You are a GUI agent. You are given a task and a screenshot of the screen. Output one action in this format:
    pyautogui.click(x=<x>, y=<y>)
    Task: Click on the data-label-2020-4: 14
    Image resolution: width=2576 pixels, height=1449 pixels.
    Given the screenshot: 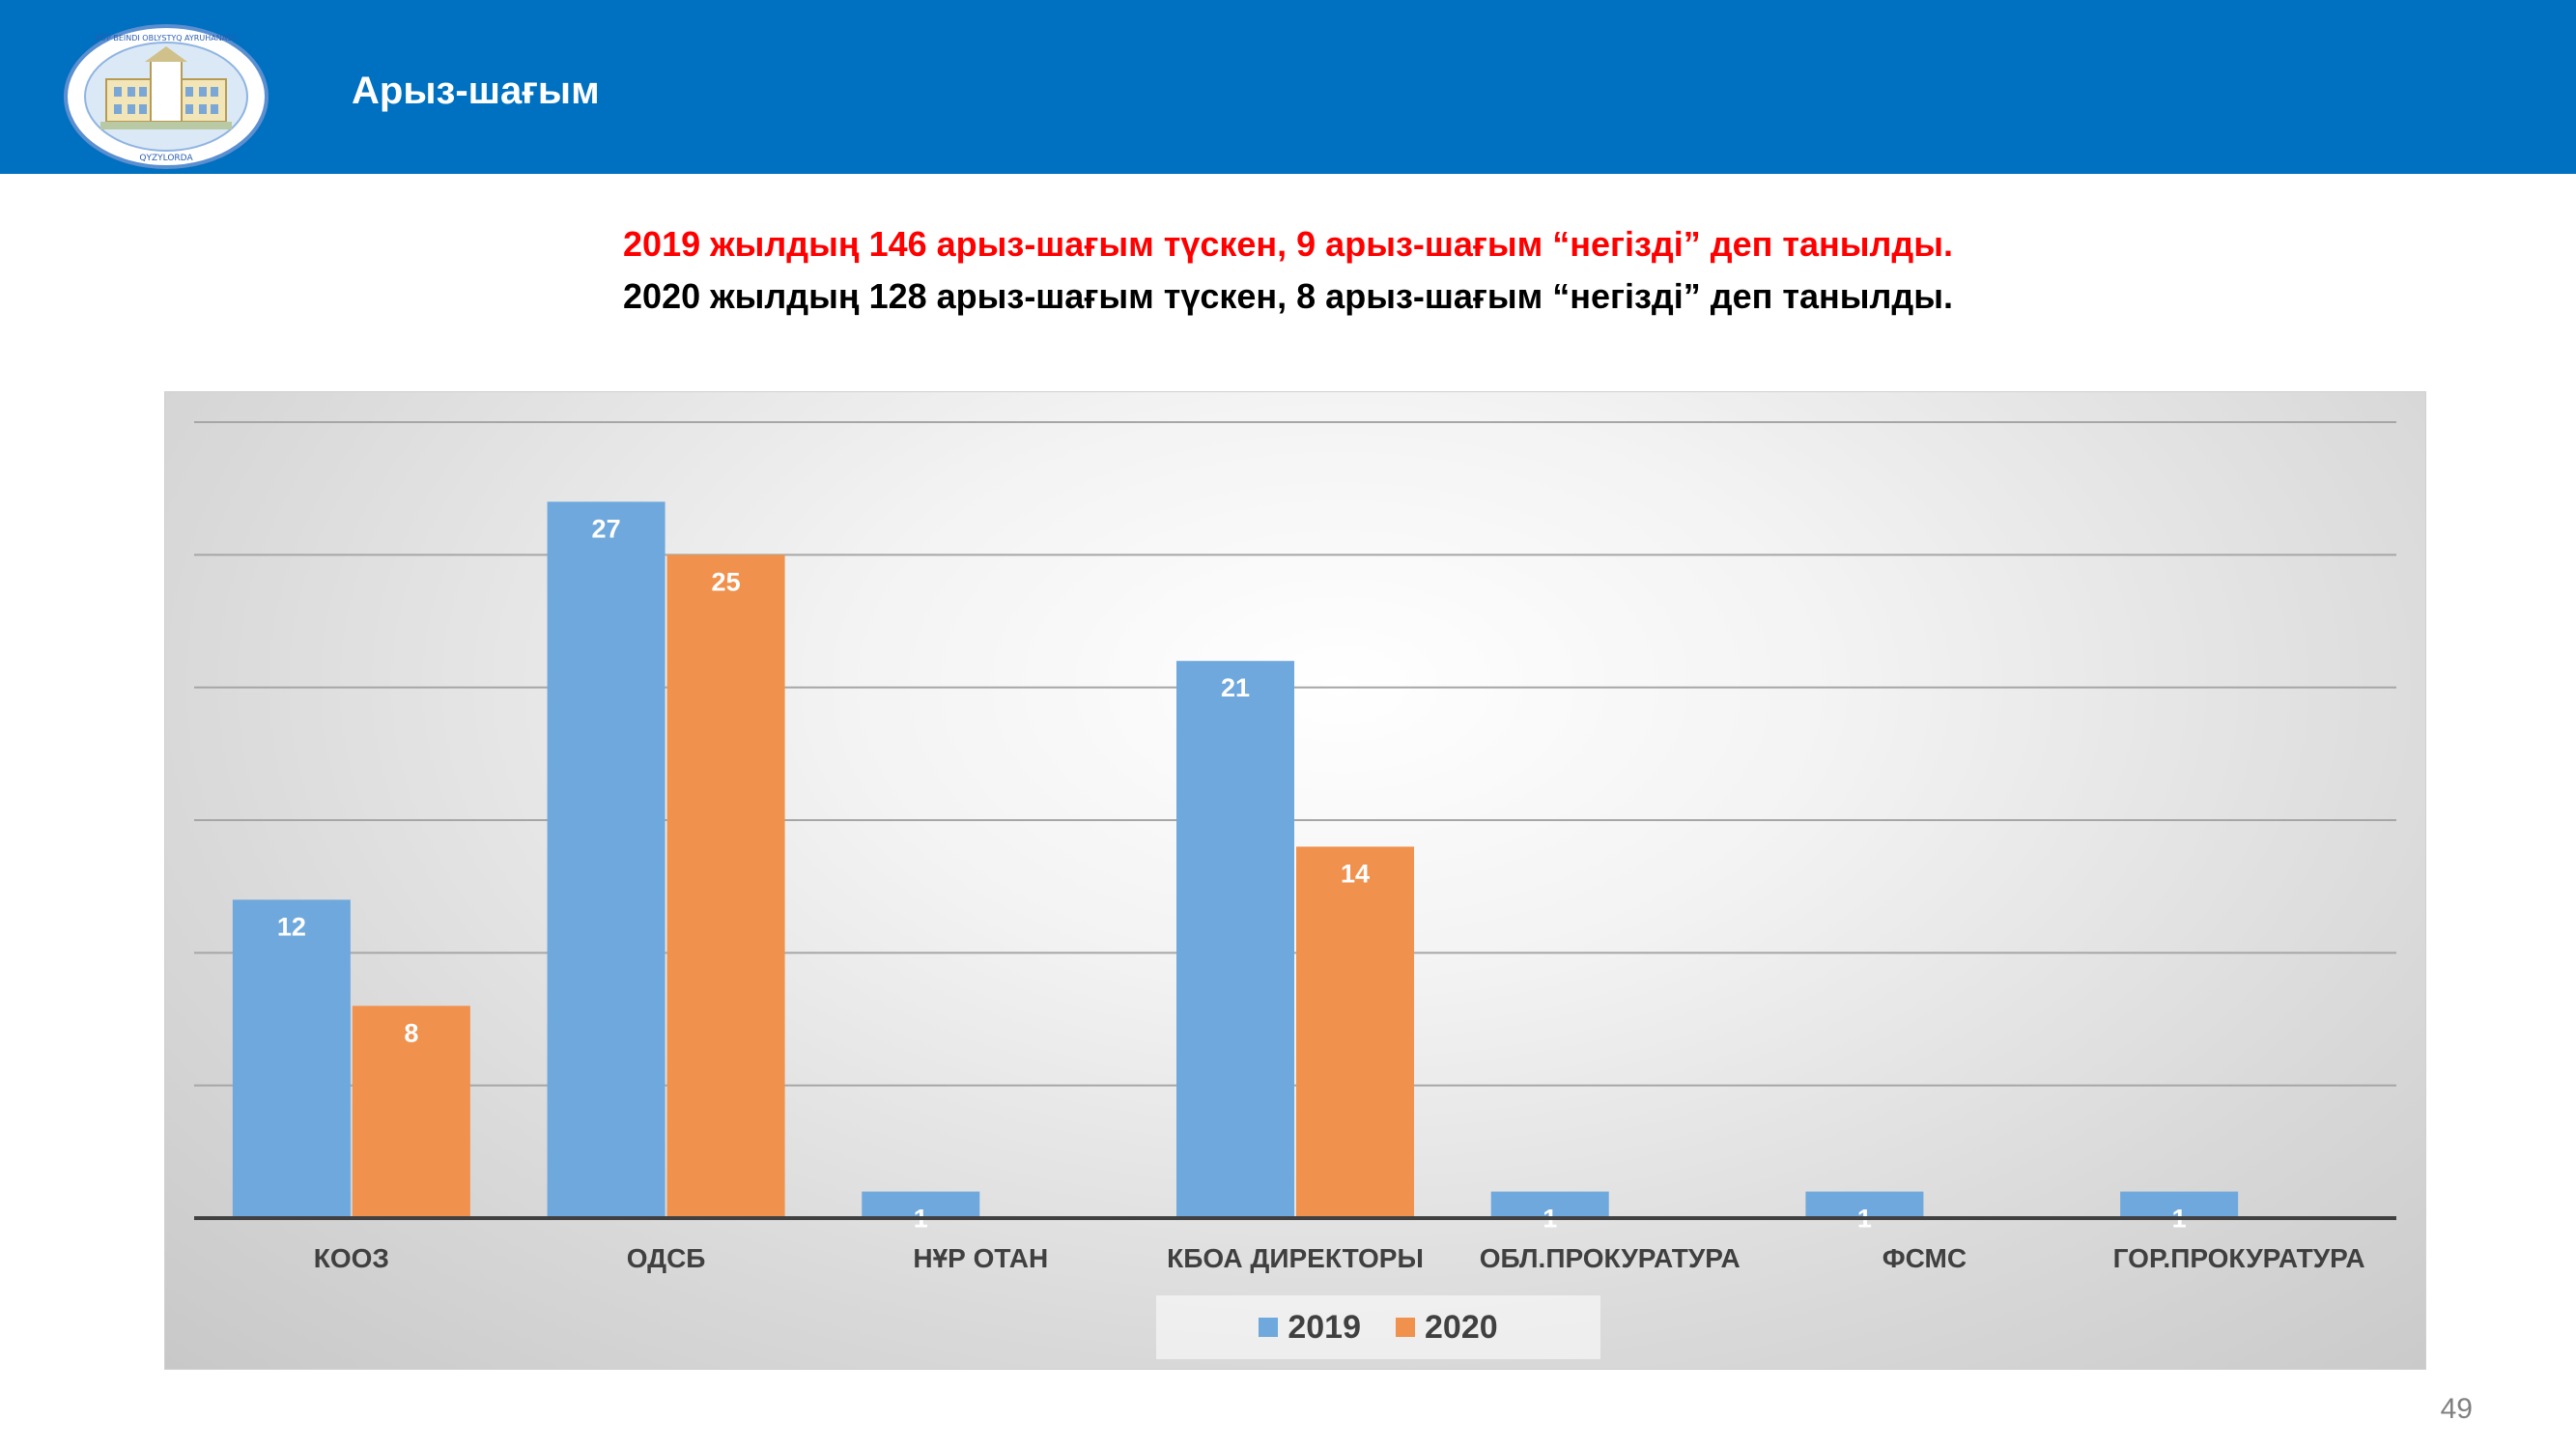 What is the action you would take?
    pyautogui.click(x=1355, y=873)
    